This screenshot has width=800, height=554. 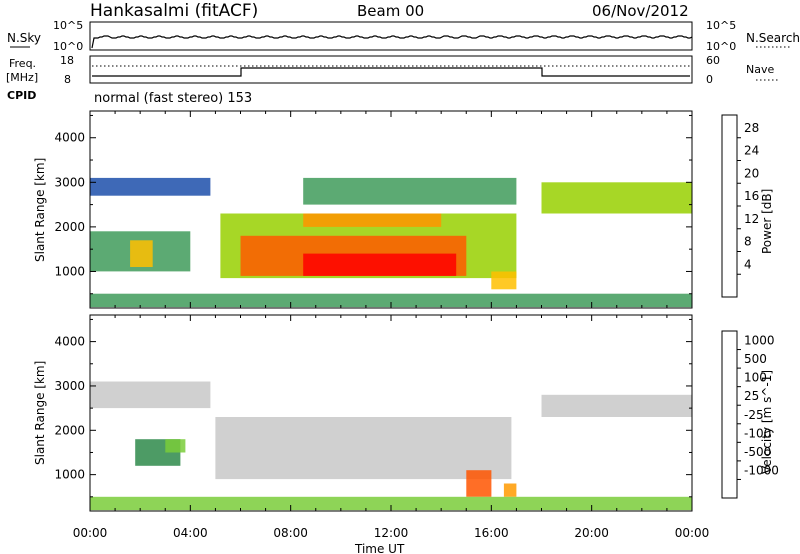 I want to click on beam-title: Beam 00, so click(x=390, y=11).